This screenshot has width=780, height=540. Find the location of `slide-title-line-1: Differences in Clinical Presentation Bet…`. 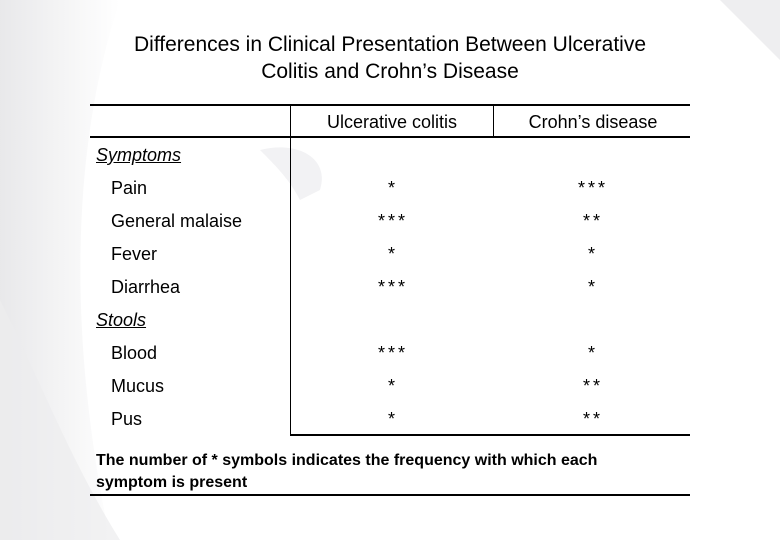

slide-title-line-1: Differences in Clinical Presentation Bet… is located at coordinates (390, 44).